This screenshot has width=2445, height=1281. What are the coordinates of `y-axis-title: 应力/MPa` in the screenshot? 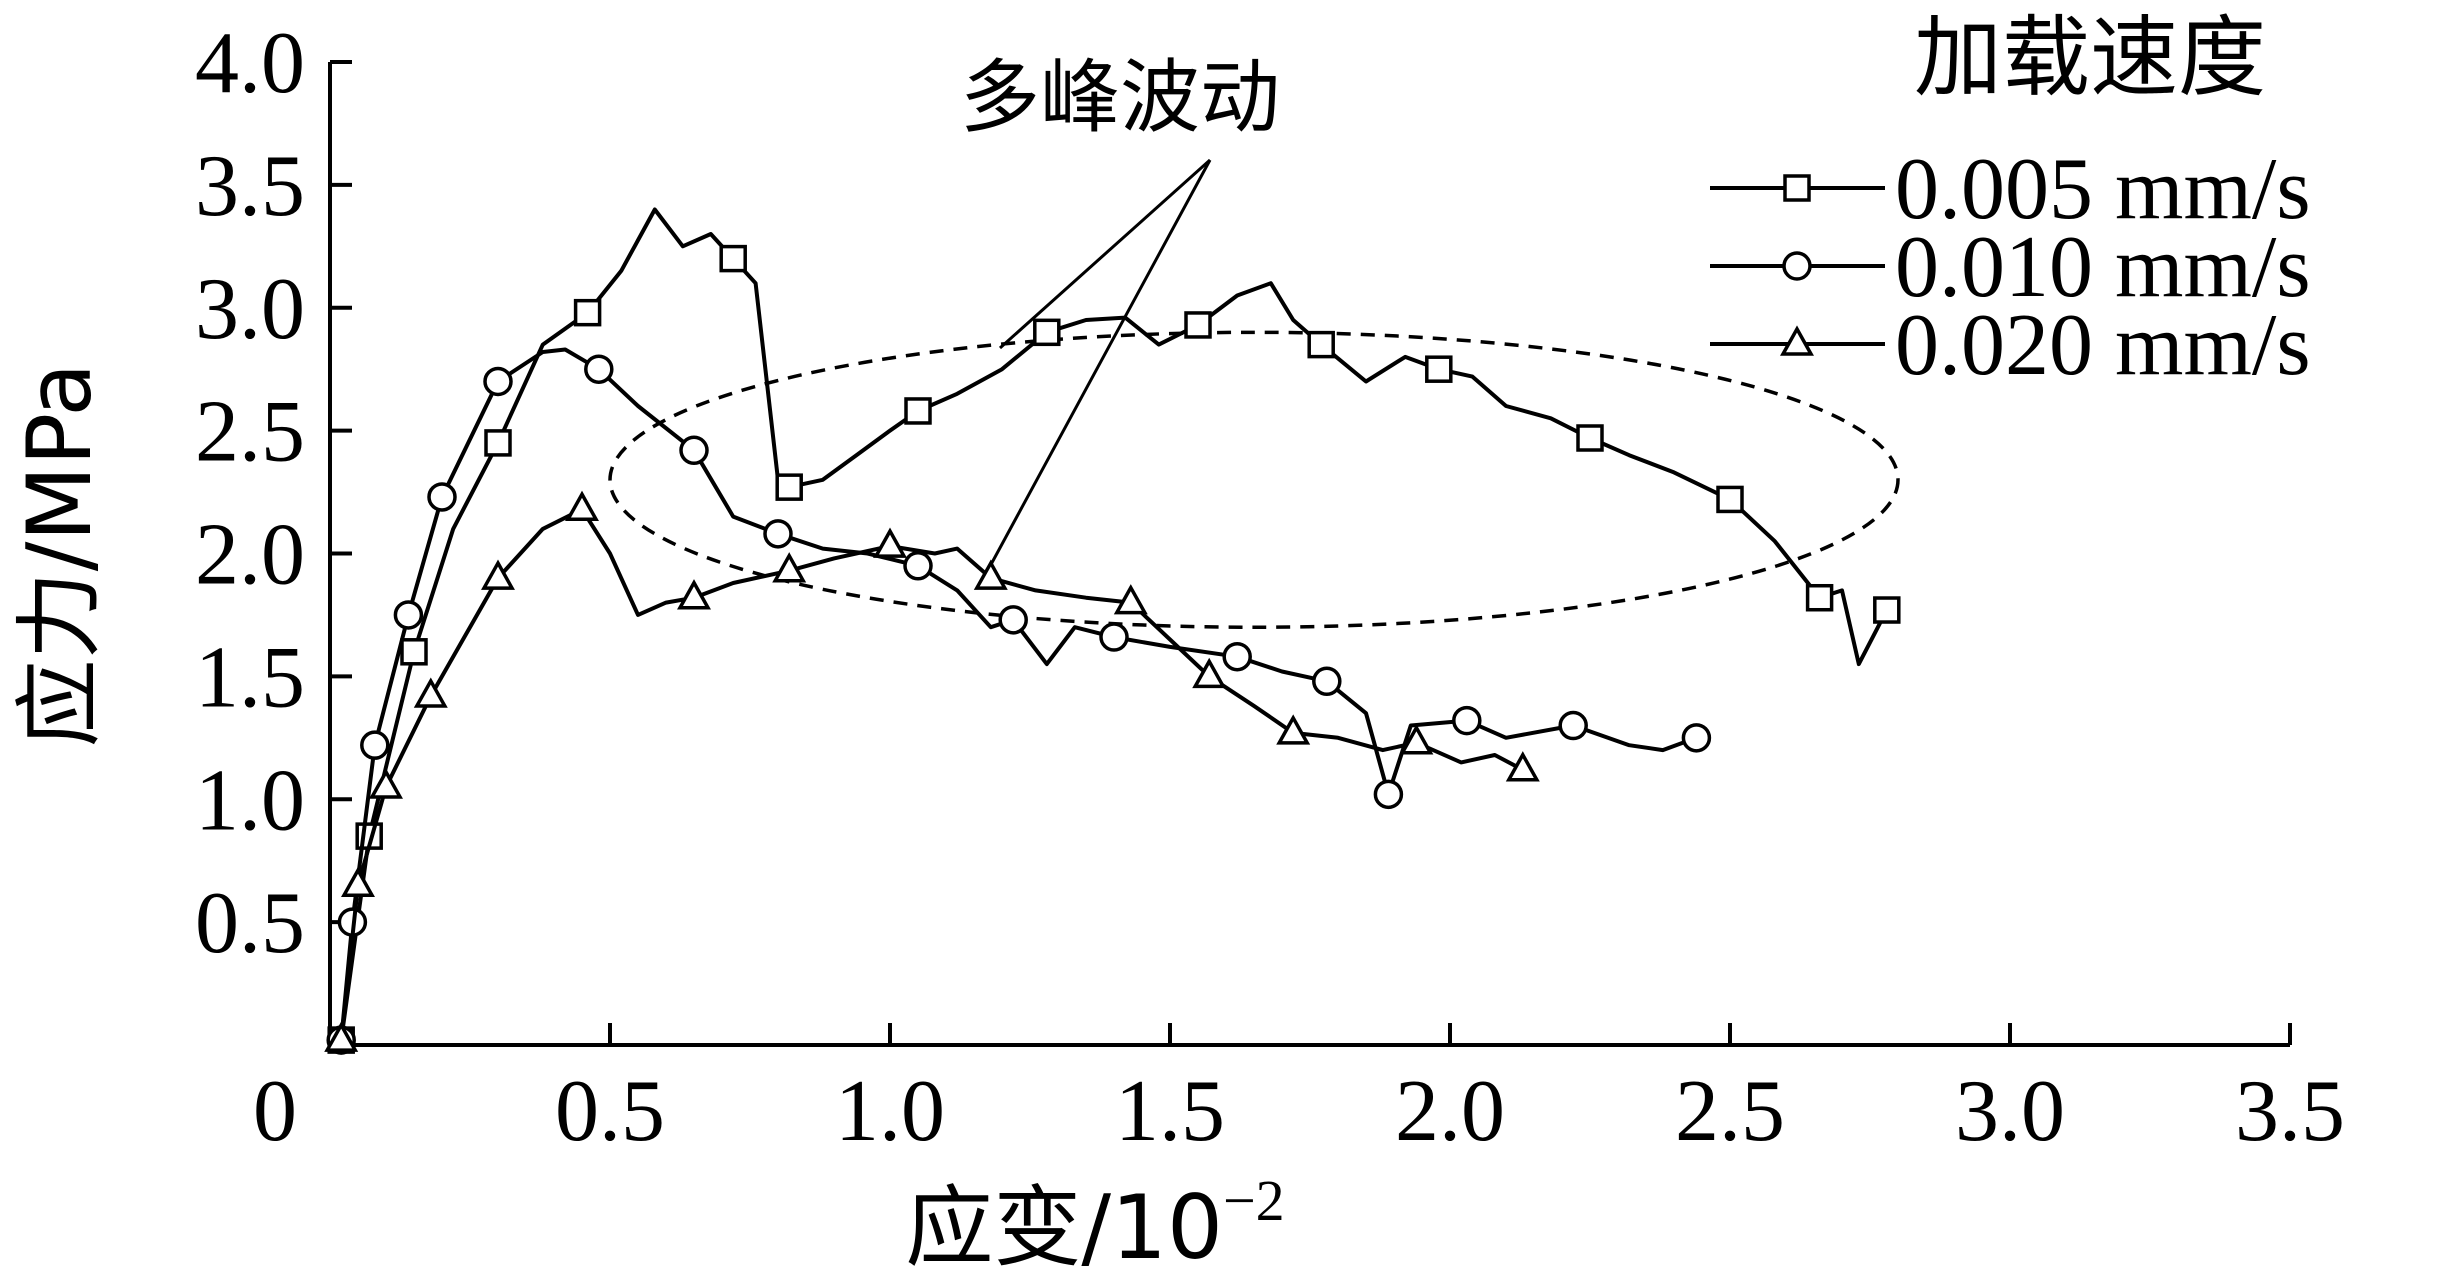 It's located at (59, 555).